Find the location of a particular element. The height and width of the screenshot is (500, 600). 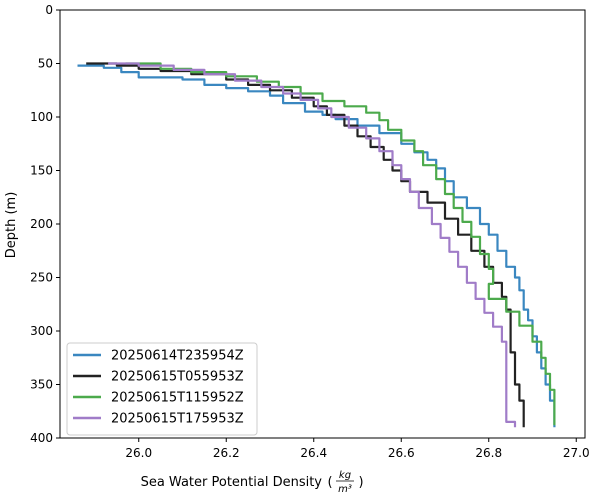

y-axis-label: Depth (m) is located at coordinates (11, 225).